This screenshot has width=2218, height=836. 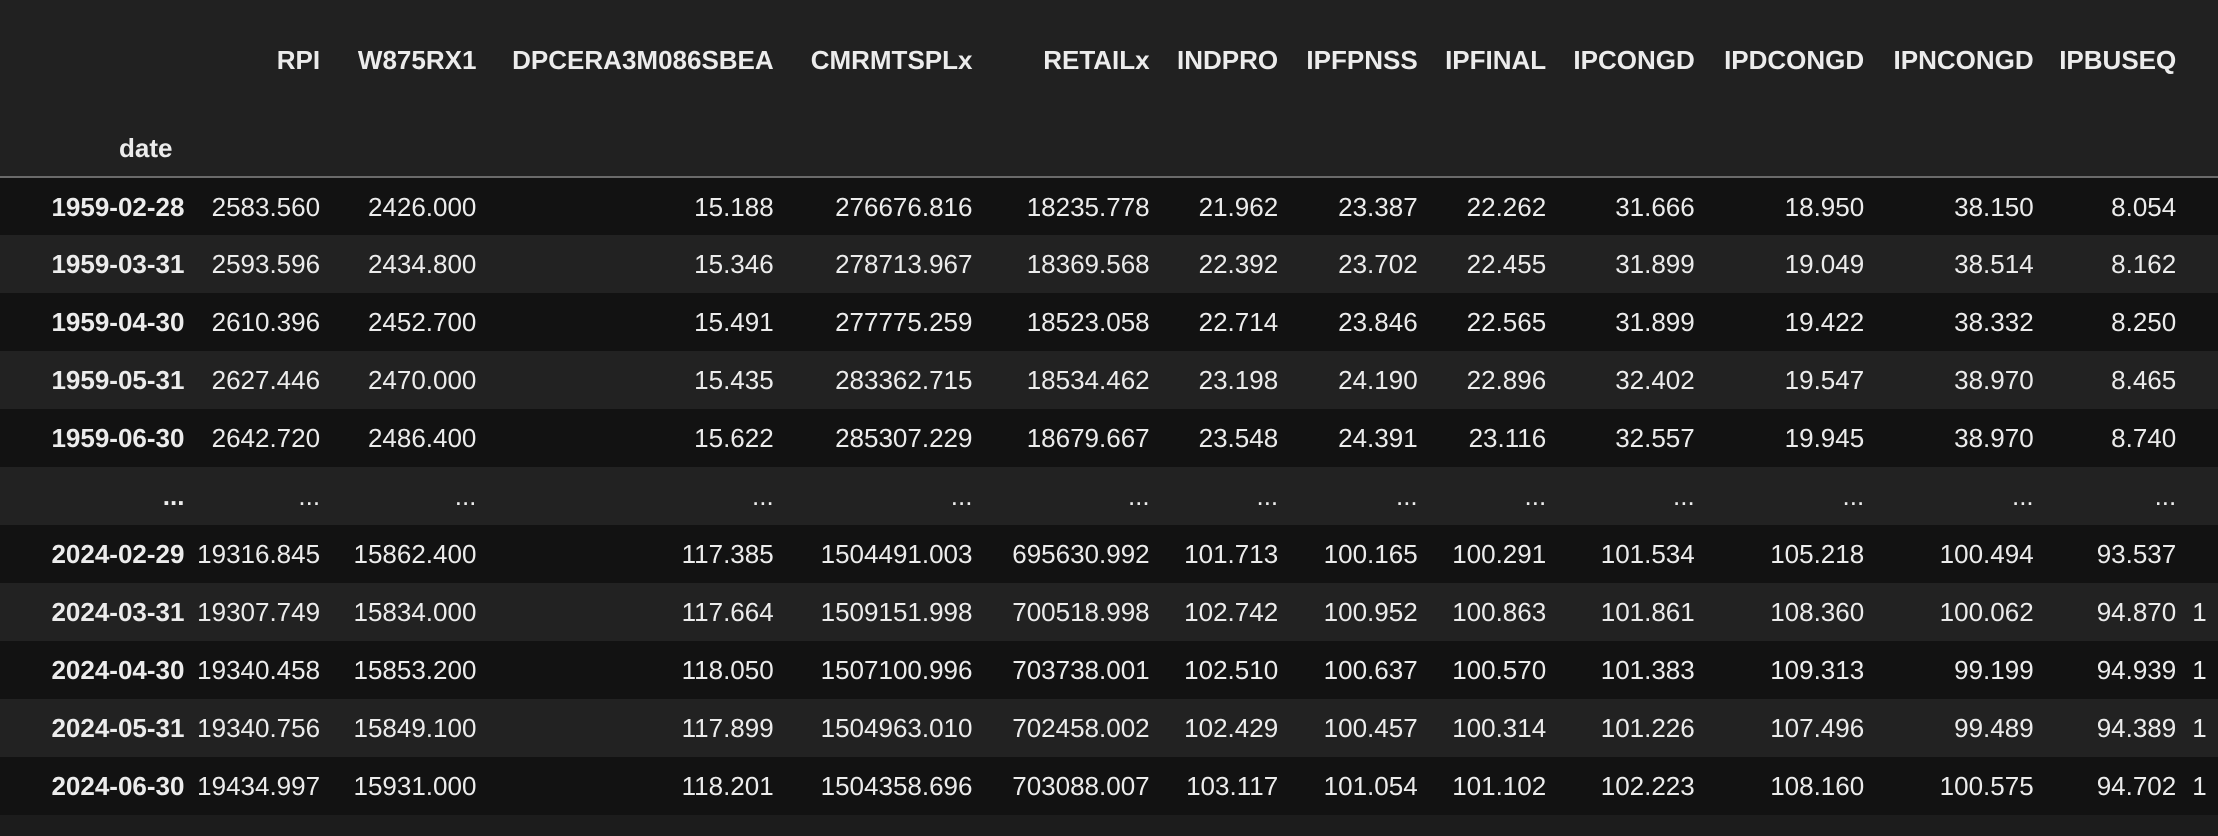 I want to click on table-cell: 94.389, so click(x=2136, y=728).